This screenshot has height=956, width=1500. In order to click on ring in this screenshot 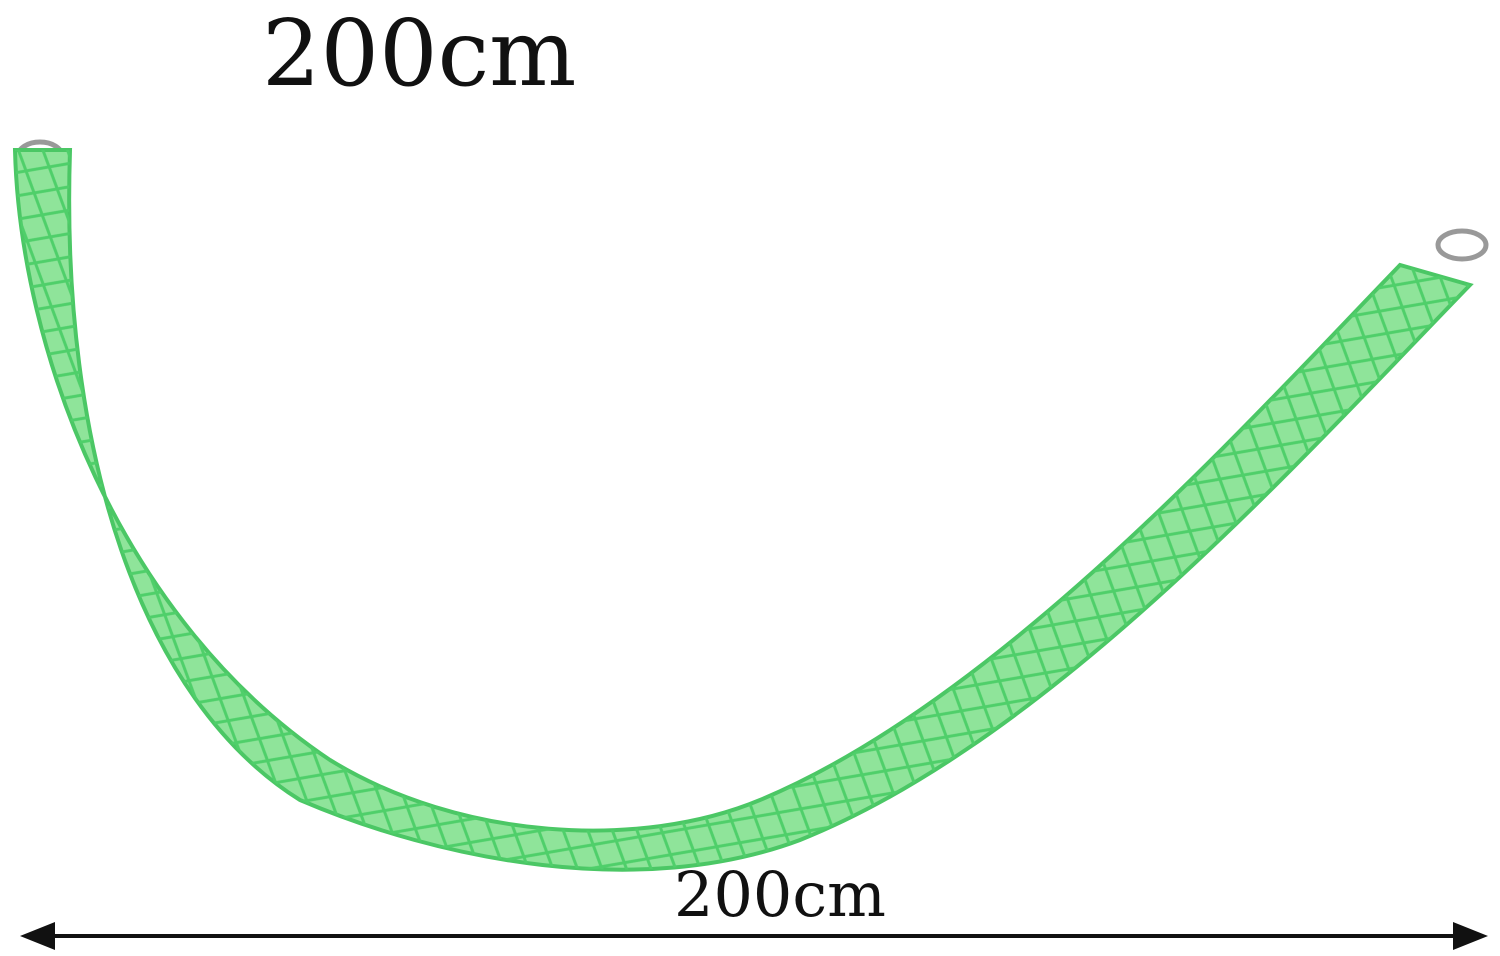, I will do `click(1462, 245)`.